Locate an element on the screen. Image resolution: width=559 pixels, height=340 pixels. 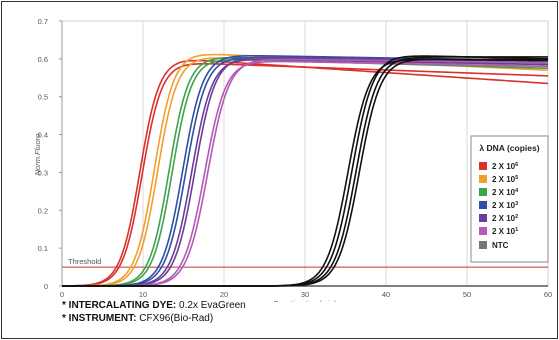
legend-entry-exponent: 1 is located at coordinates (516, 230).